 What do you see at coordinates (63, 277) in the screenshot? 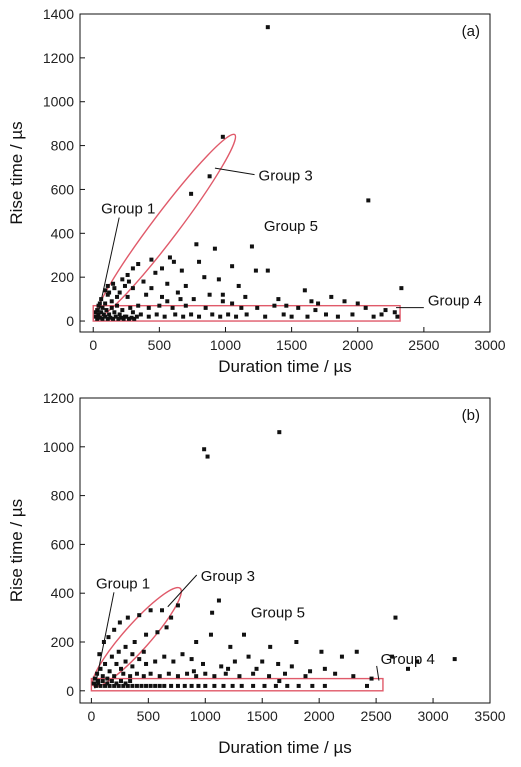
I see `y-tick-label: 200` at bounding box center [63, 277].